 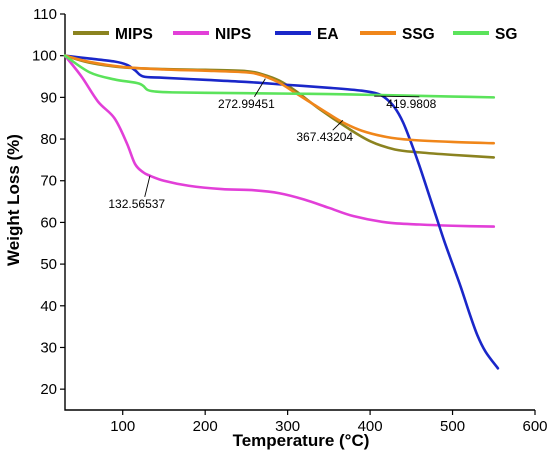 What do you see at coordinates (418, 34) in the screenshot?
I see `legend-label-ssg: SSG` at bounding box center [418, 34].